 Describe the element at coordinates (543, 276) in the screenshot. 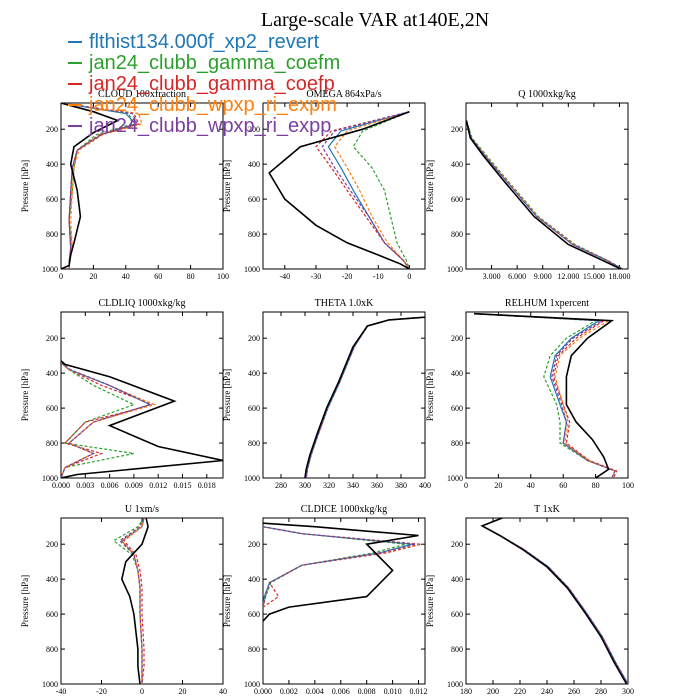

I see `x-tick-label: 9.000` at that location.